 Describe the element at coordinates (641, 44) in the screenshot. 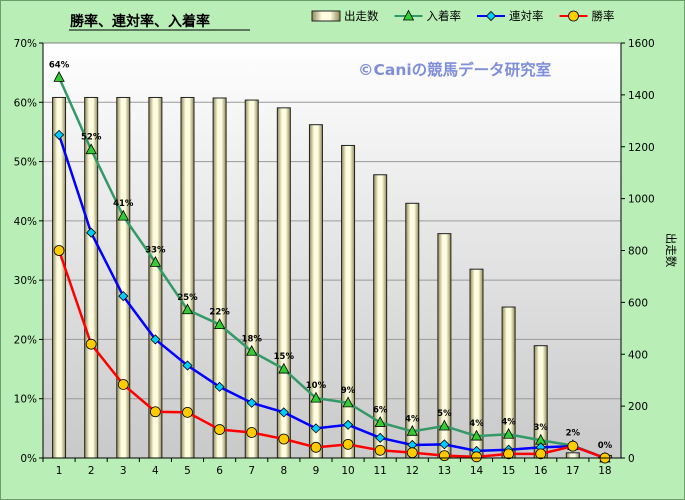

I see `y-right-tick-label: 1600` at that location.